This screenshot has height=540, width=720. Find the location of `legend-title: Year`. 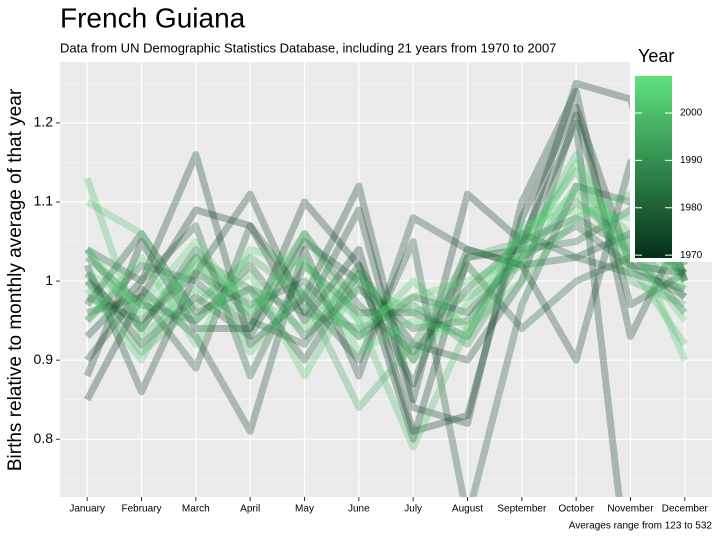

legend-title: Year is located at coordinates (656, 56).